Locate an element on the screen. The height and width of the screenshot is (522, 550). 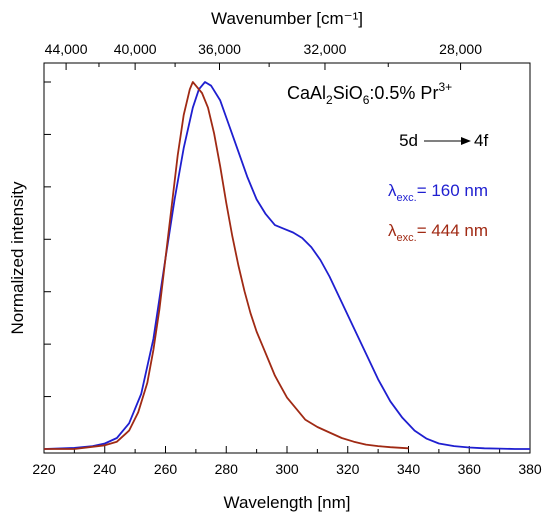
transition-to-label: 4f is located at coordinates (481, 140).